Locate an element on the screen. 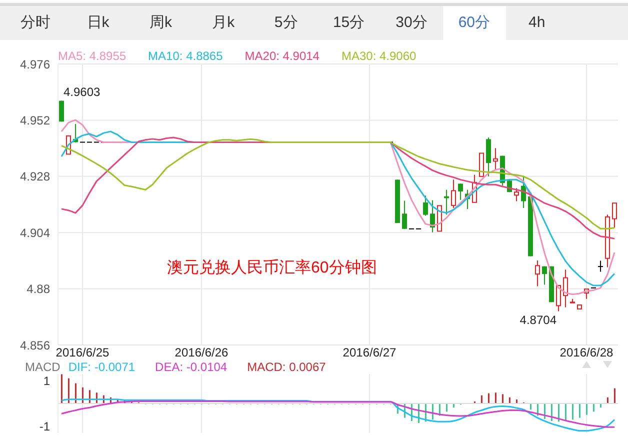 This screenshot has height=437, width=628. x-tick-label: 2016/6/27 is located at coordinates (369, 353).